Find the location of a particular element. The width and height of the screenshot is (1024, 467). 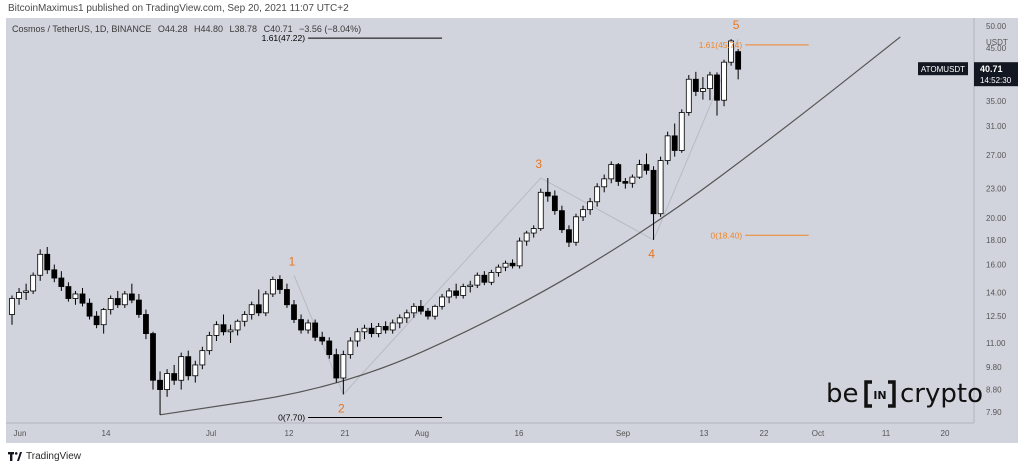

footer-brand: TradingView is located at coordinates (54, 456).